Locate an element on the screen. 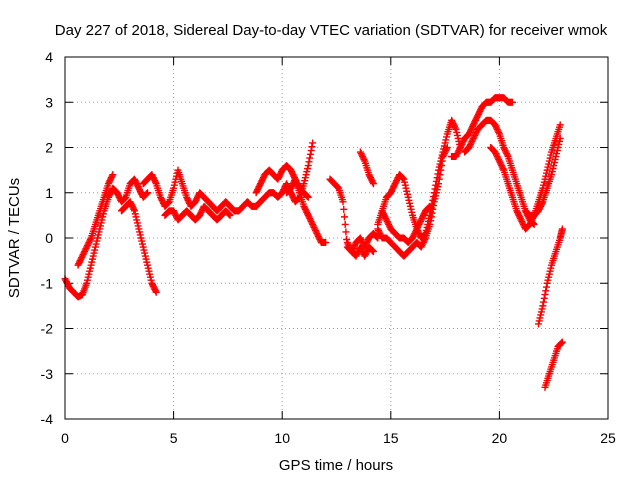 This screenshot has height=480, width=640. x-tick-label: 0 is located at coordinates (65, 438).